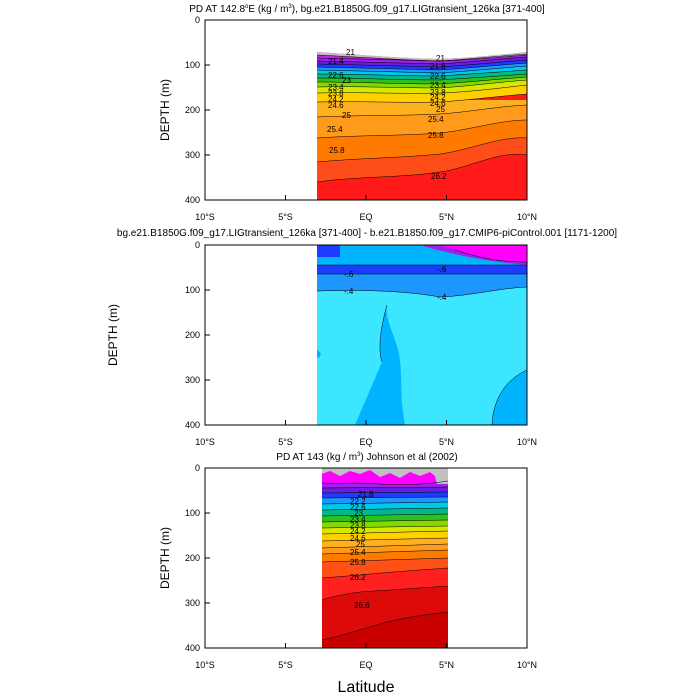 This screenshot has height=700, width=700. I want to click on panel-2-contour-labels: -.6 -.6 -.4 -.4, so click(395, 283).